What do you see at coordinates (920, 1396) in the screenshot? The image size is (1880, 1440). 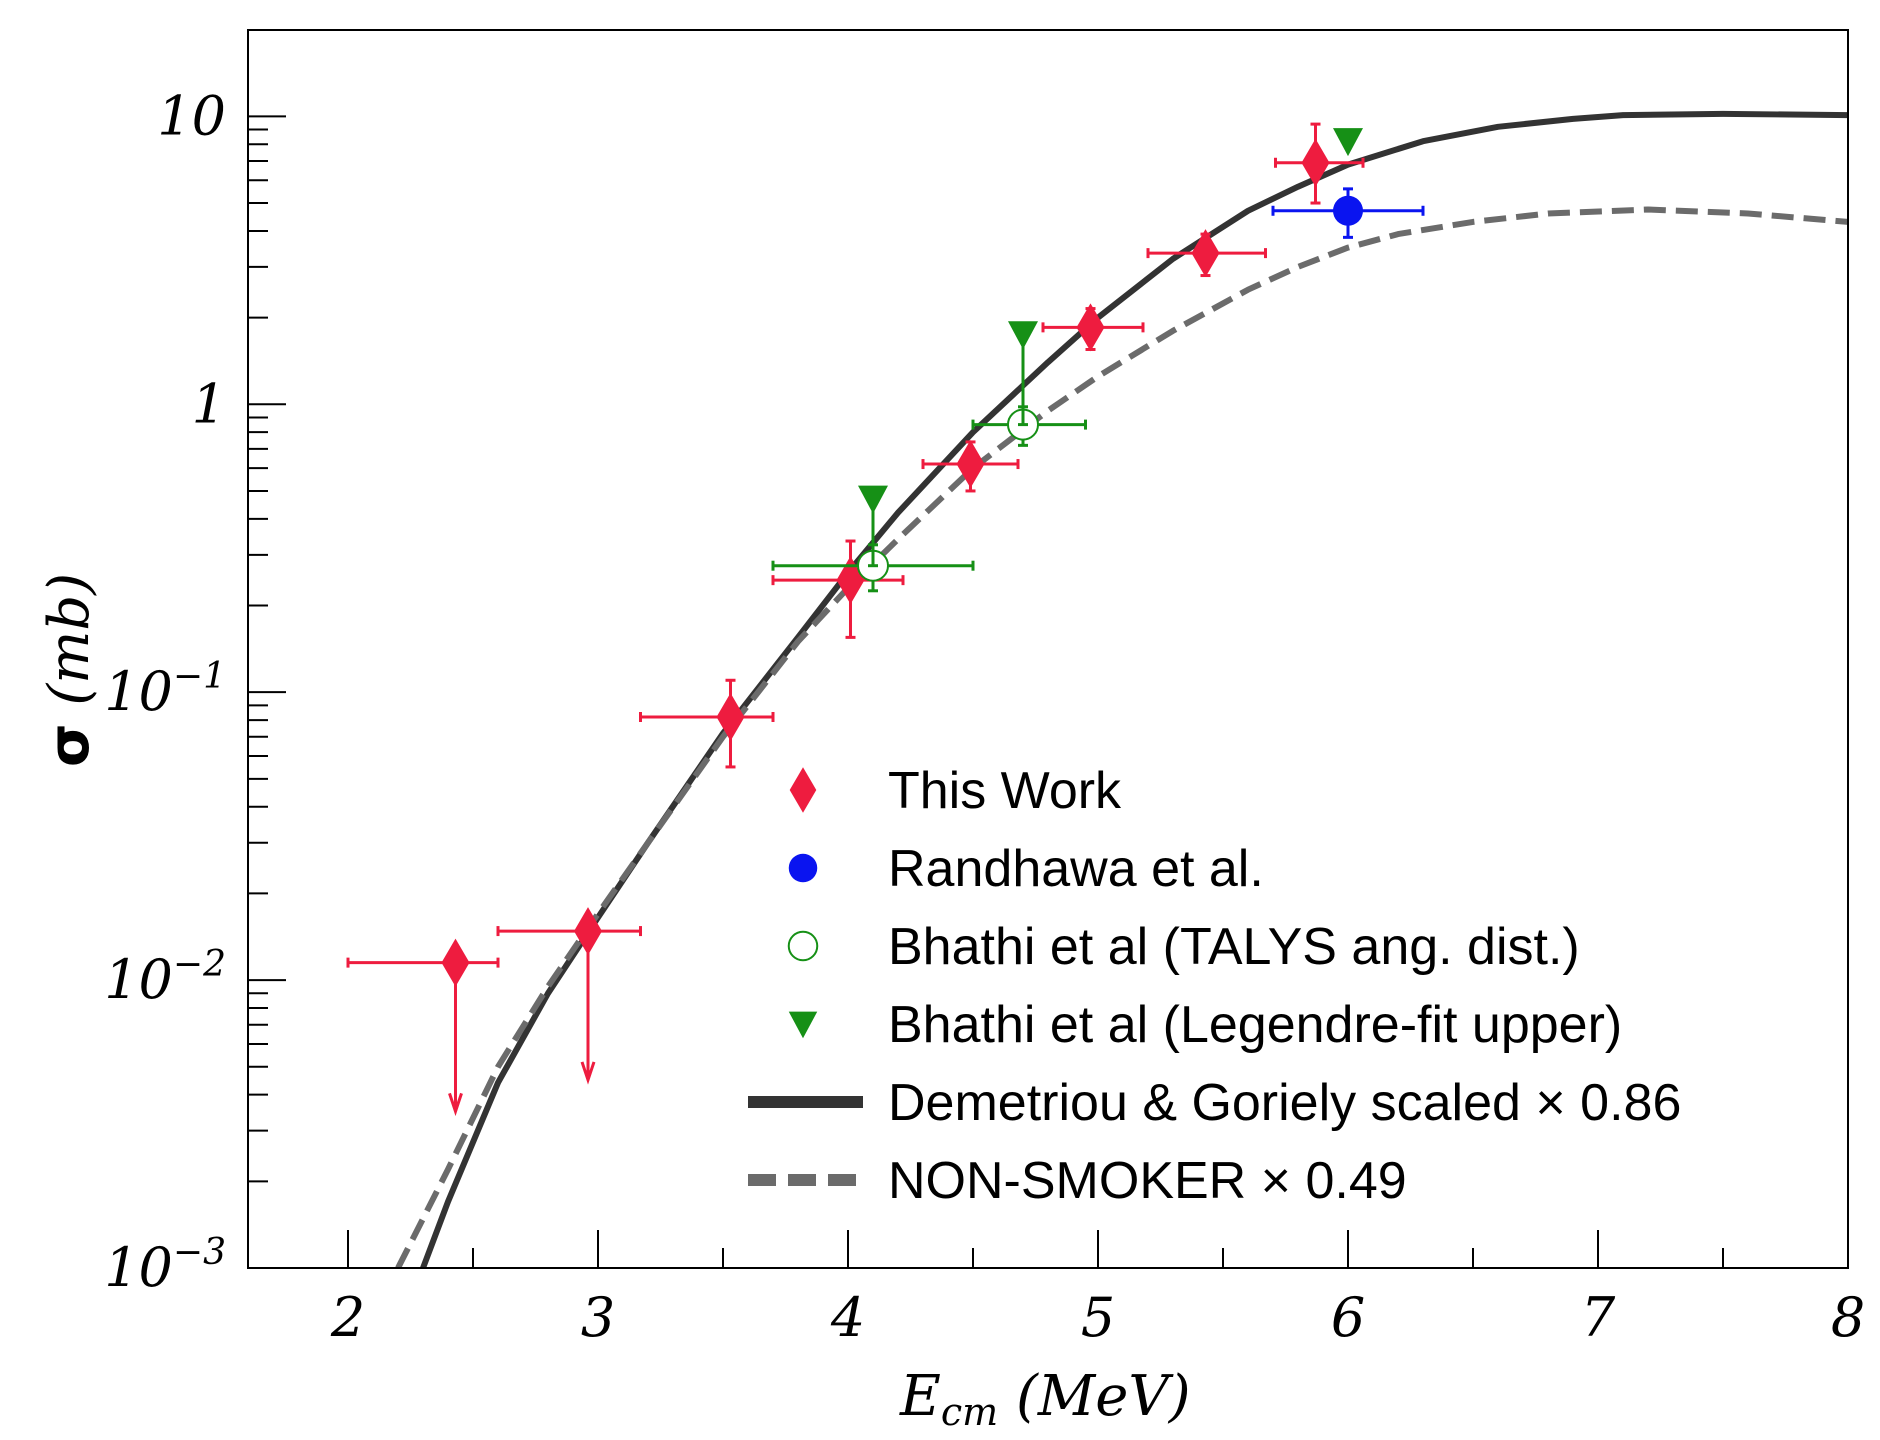 I see `x-axis-title-main: E` at bounding box center [920, 1396].